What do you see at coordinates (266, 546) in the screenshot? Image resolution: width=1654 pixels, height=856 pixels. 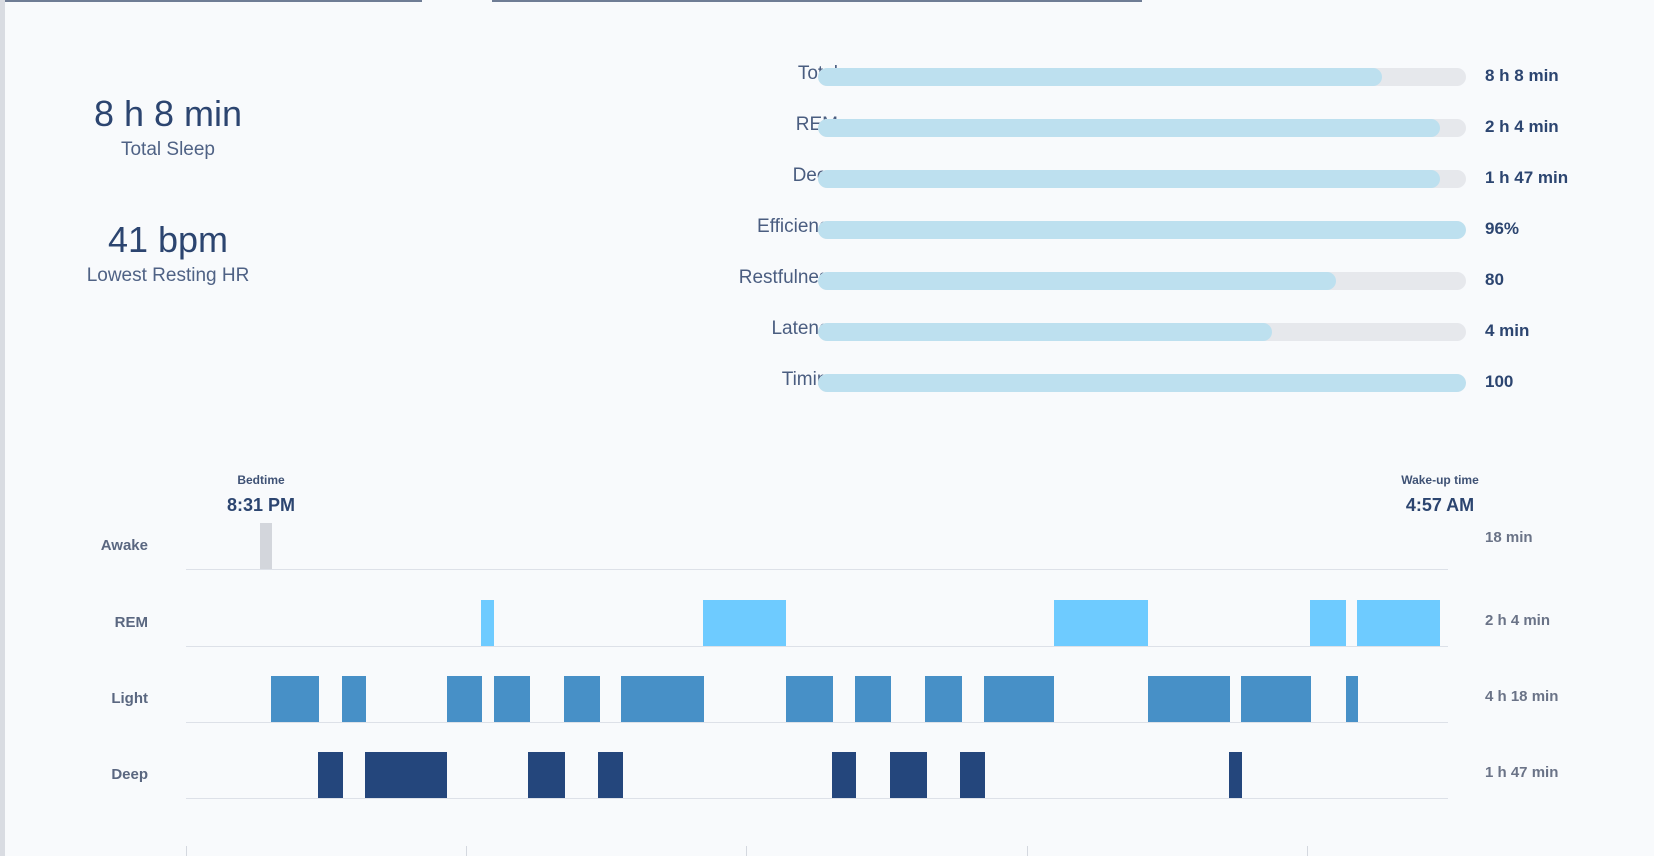 I see `stage-segment-awake` at bounding box center [266, 546].